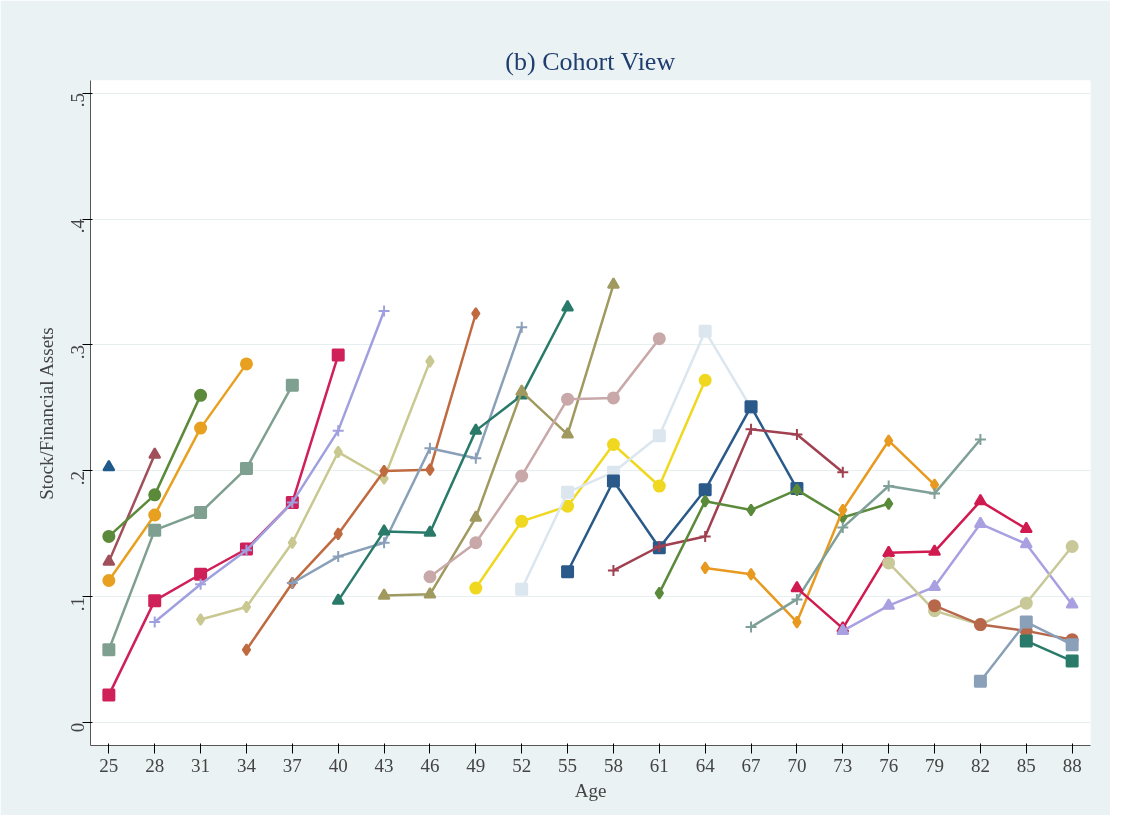 The width and height of the screenshot is (1124, 829). What do you see at coordinates (889, 765) in the screenshot?
I see `x-tick-label: 76` at bounding box center [889, 765].